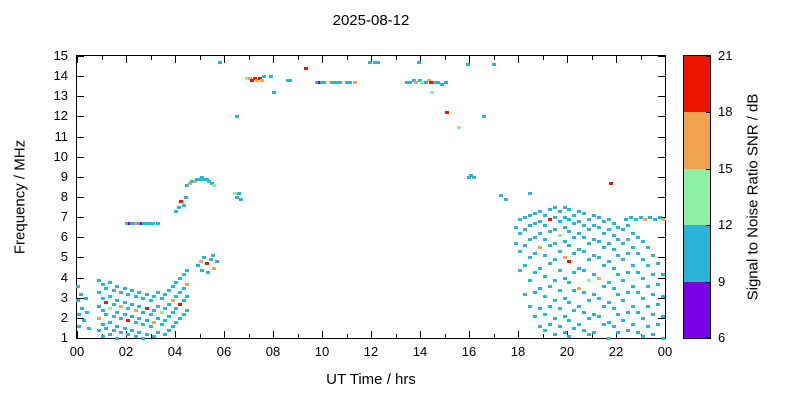  What do you see at coordinates (64, 196) in the screenshot?
I see `y-tick-label: 8` at bounding box center [64, 196].